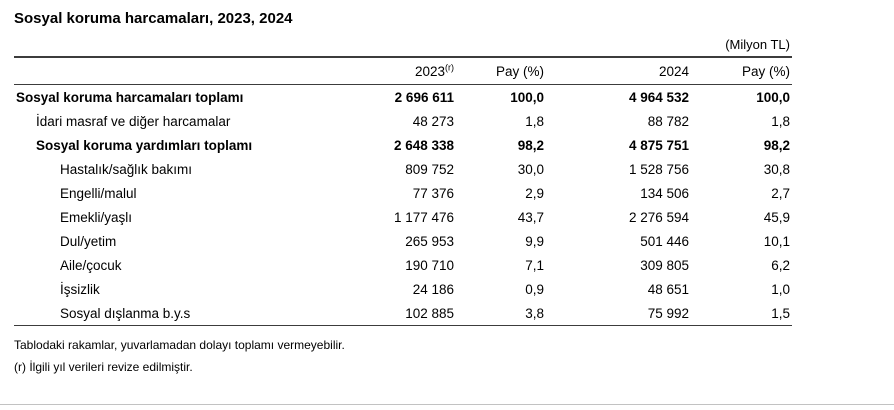 The width and height of the screenshot is (894, 410). I want to click on cell-pay-2023: 100,0, so click(527, 97).